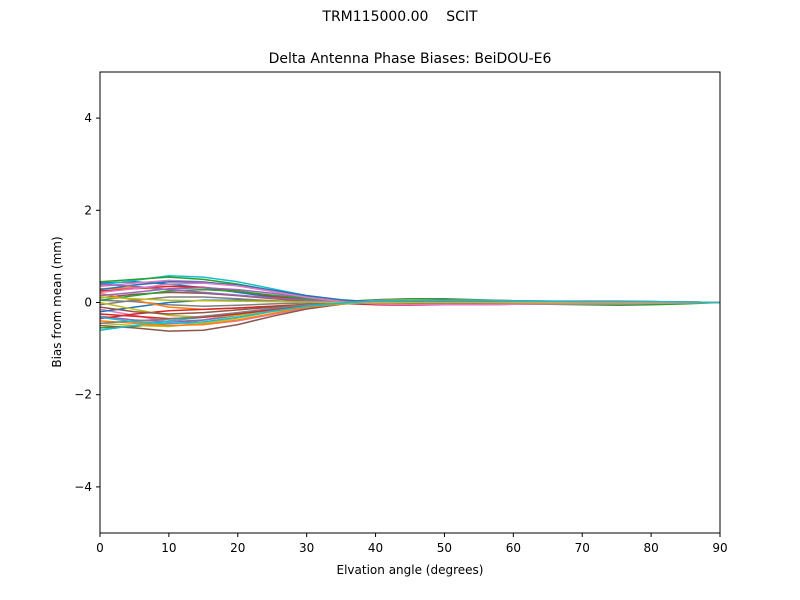  Describe the element at coordinates (375, 548) in the screenshot. I see `x-tick-label: 40` at that location.